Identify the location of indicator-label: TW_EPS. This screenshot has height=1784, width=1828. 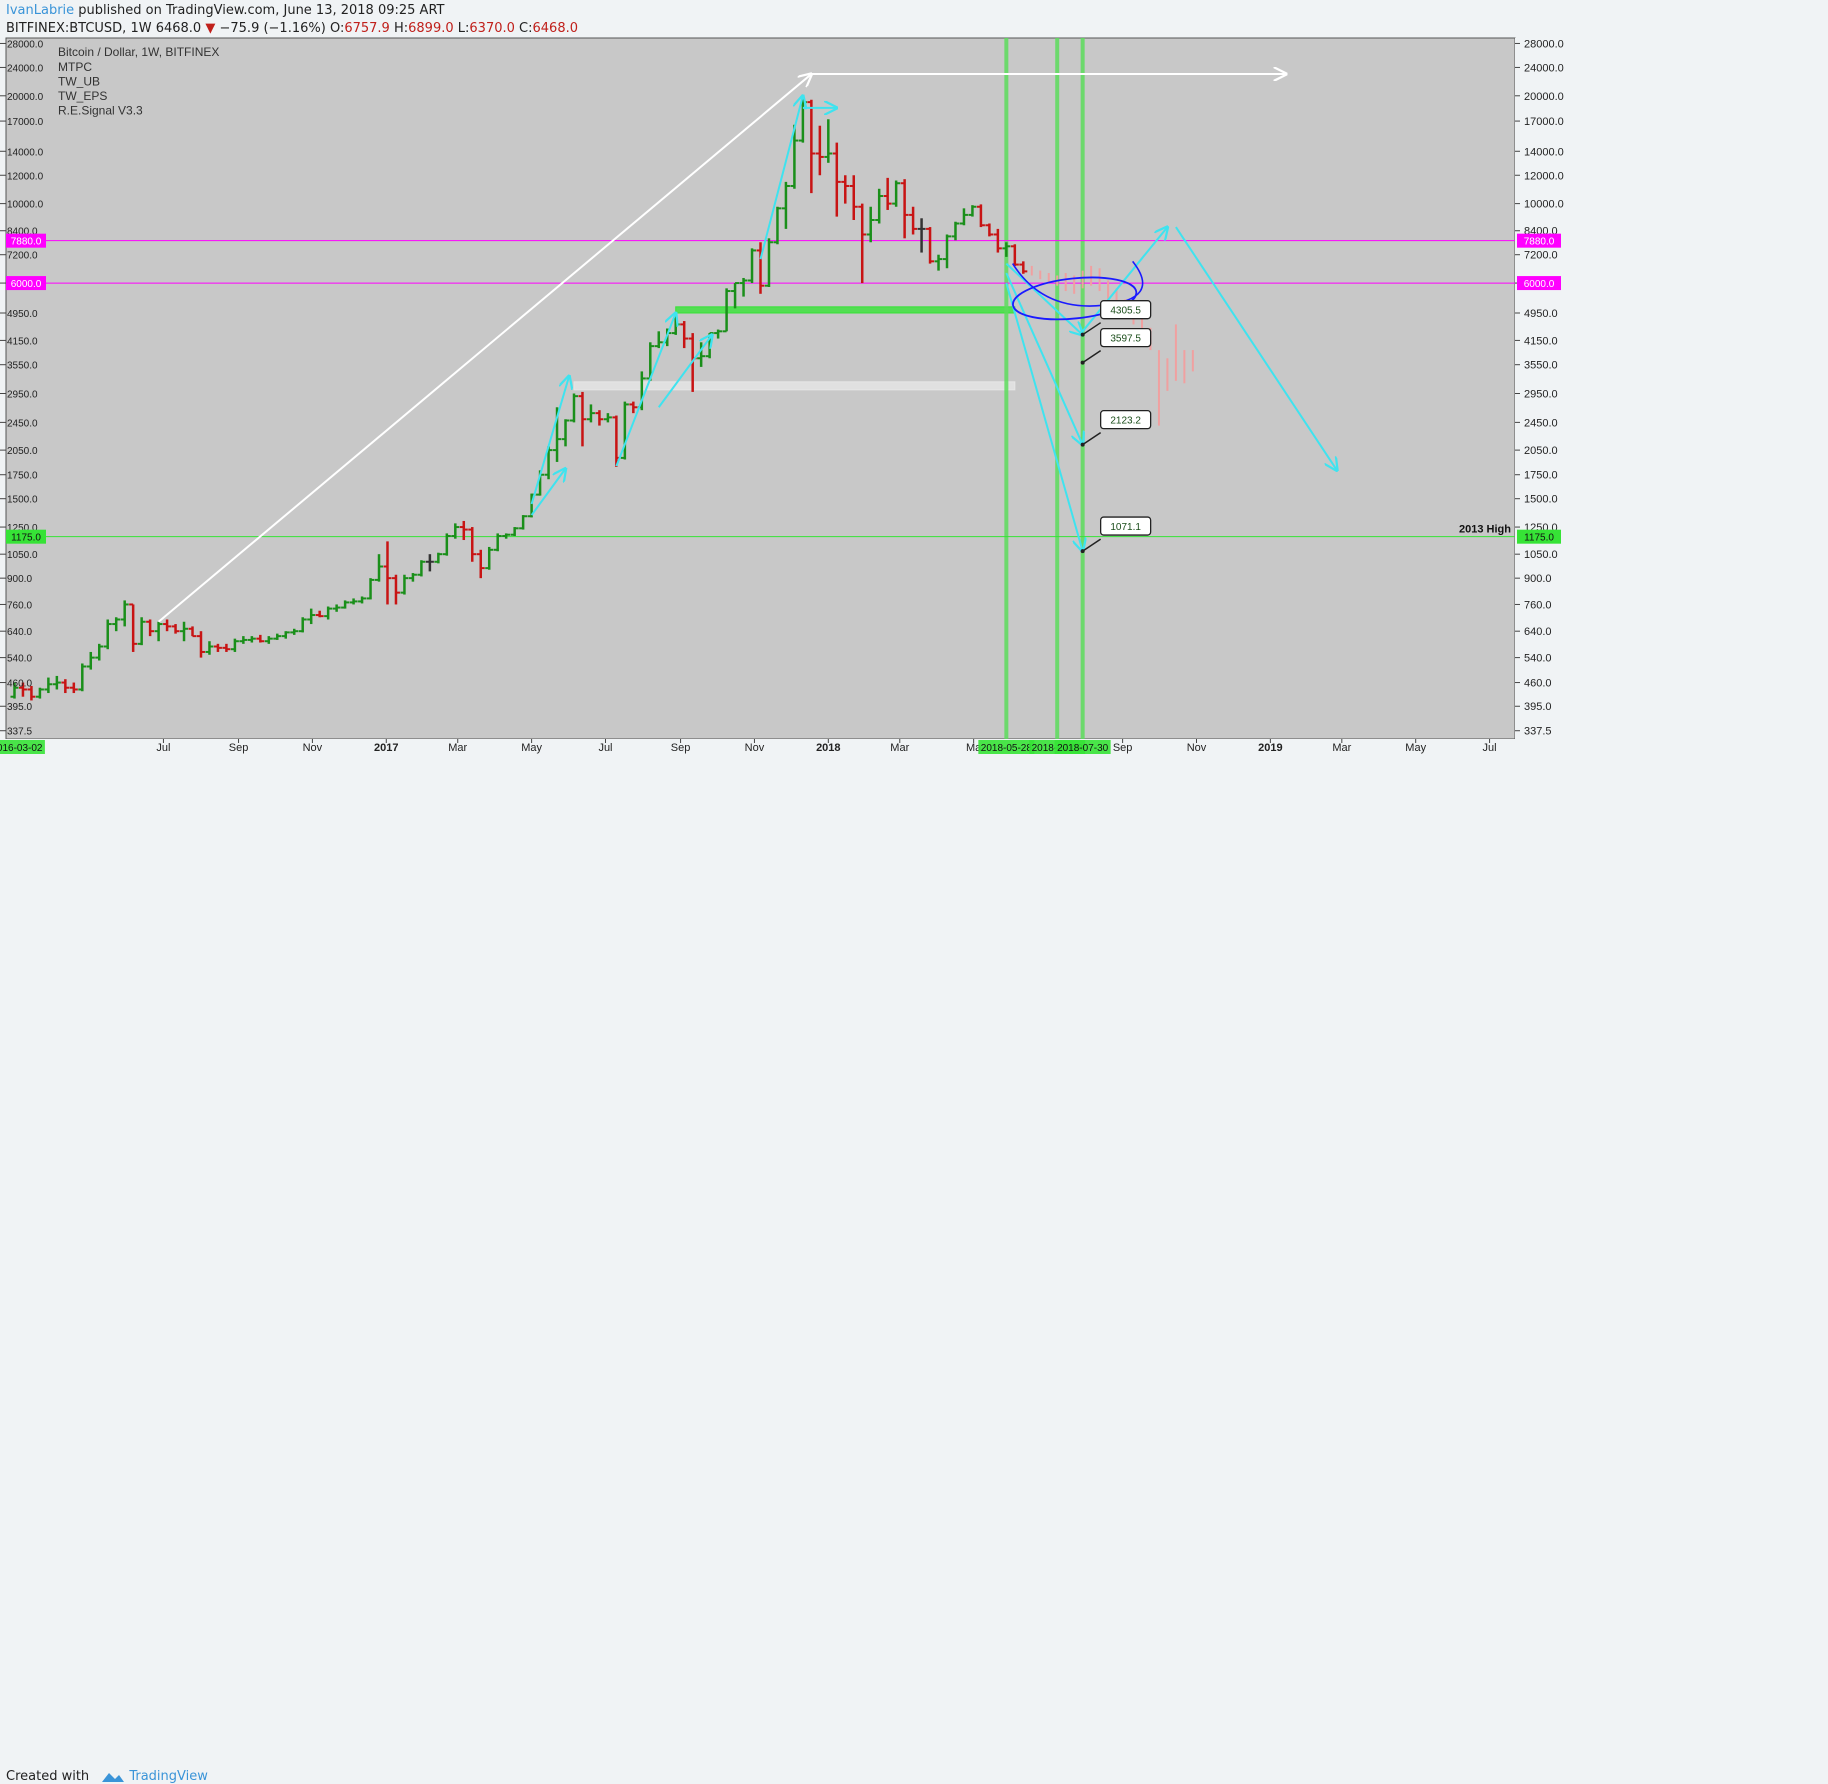
(82, 96).